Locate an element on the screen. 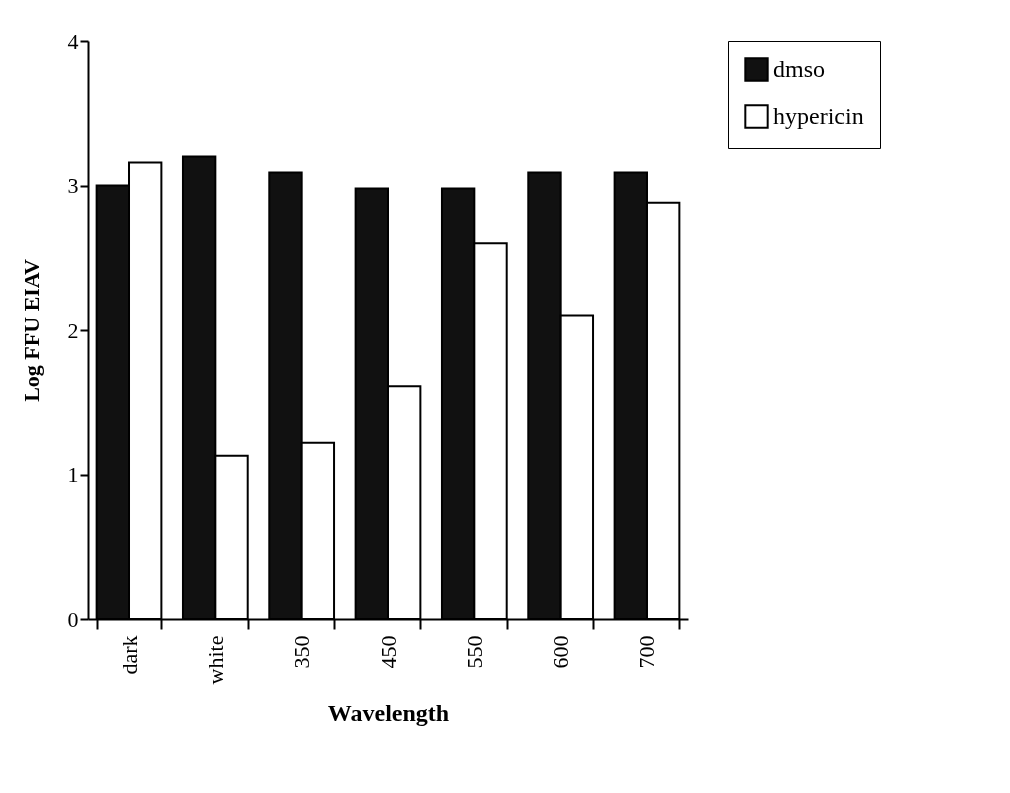 This screenshot has width=1010, height=793. y-tick-label: 2 is located at coordinates (73, 330).